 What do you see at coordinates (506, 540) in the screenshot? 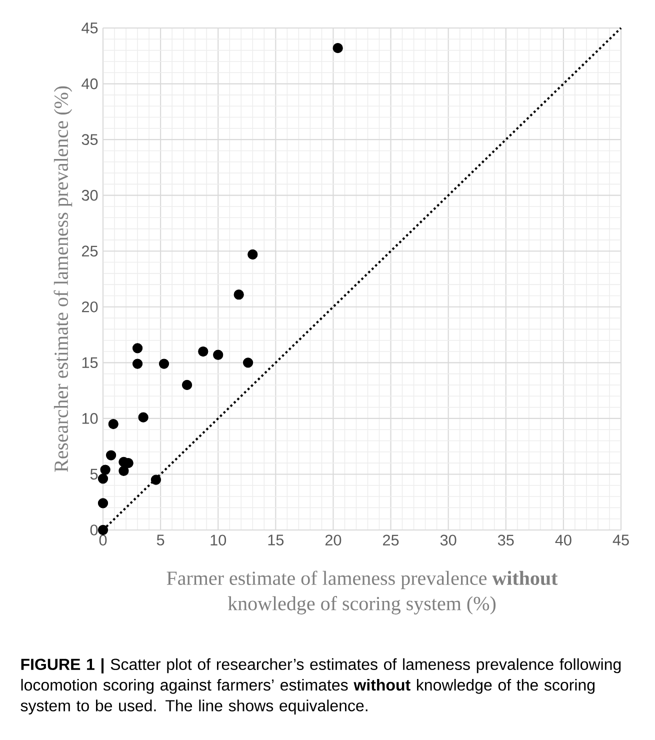
I see `x-tick-label: 35` at bounding box center [506, 540].